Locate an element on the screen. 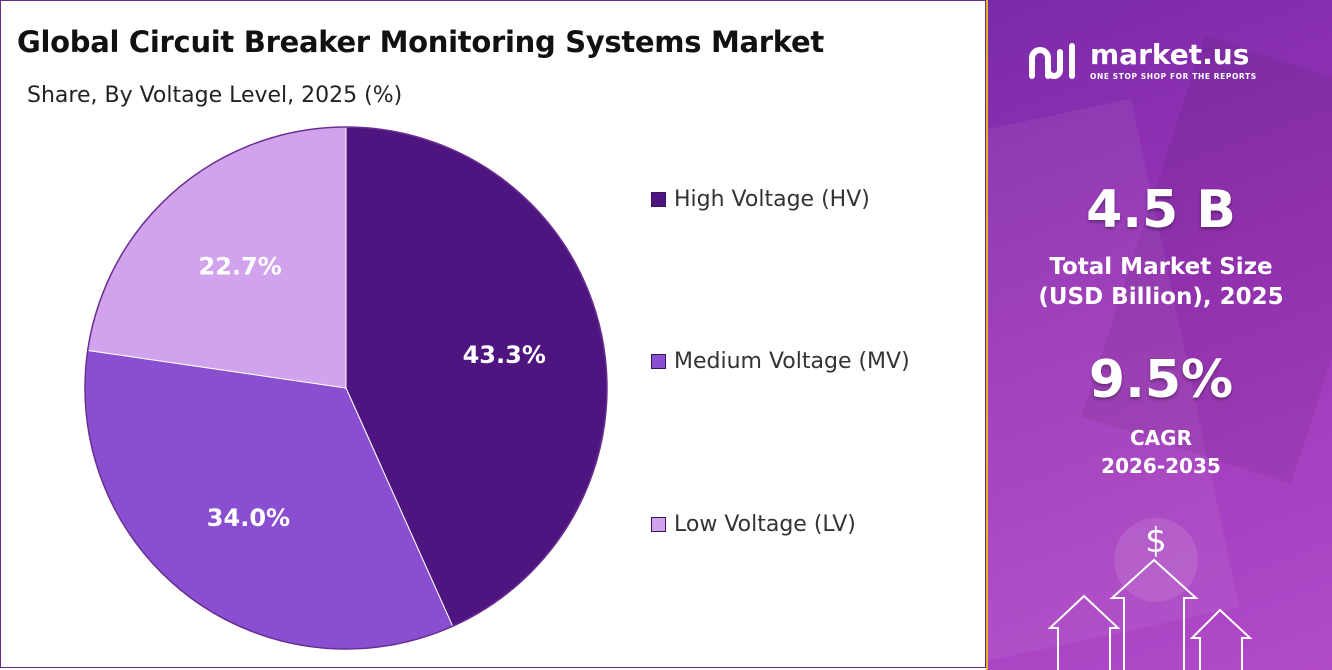 The image size is (1332, 670). brand-name: market.us is located at coordinates (1170, 54).